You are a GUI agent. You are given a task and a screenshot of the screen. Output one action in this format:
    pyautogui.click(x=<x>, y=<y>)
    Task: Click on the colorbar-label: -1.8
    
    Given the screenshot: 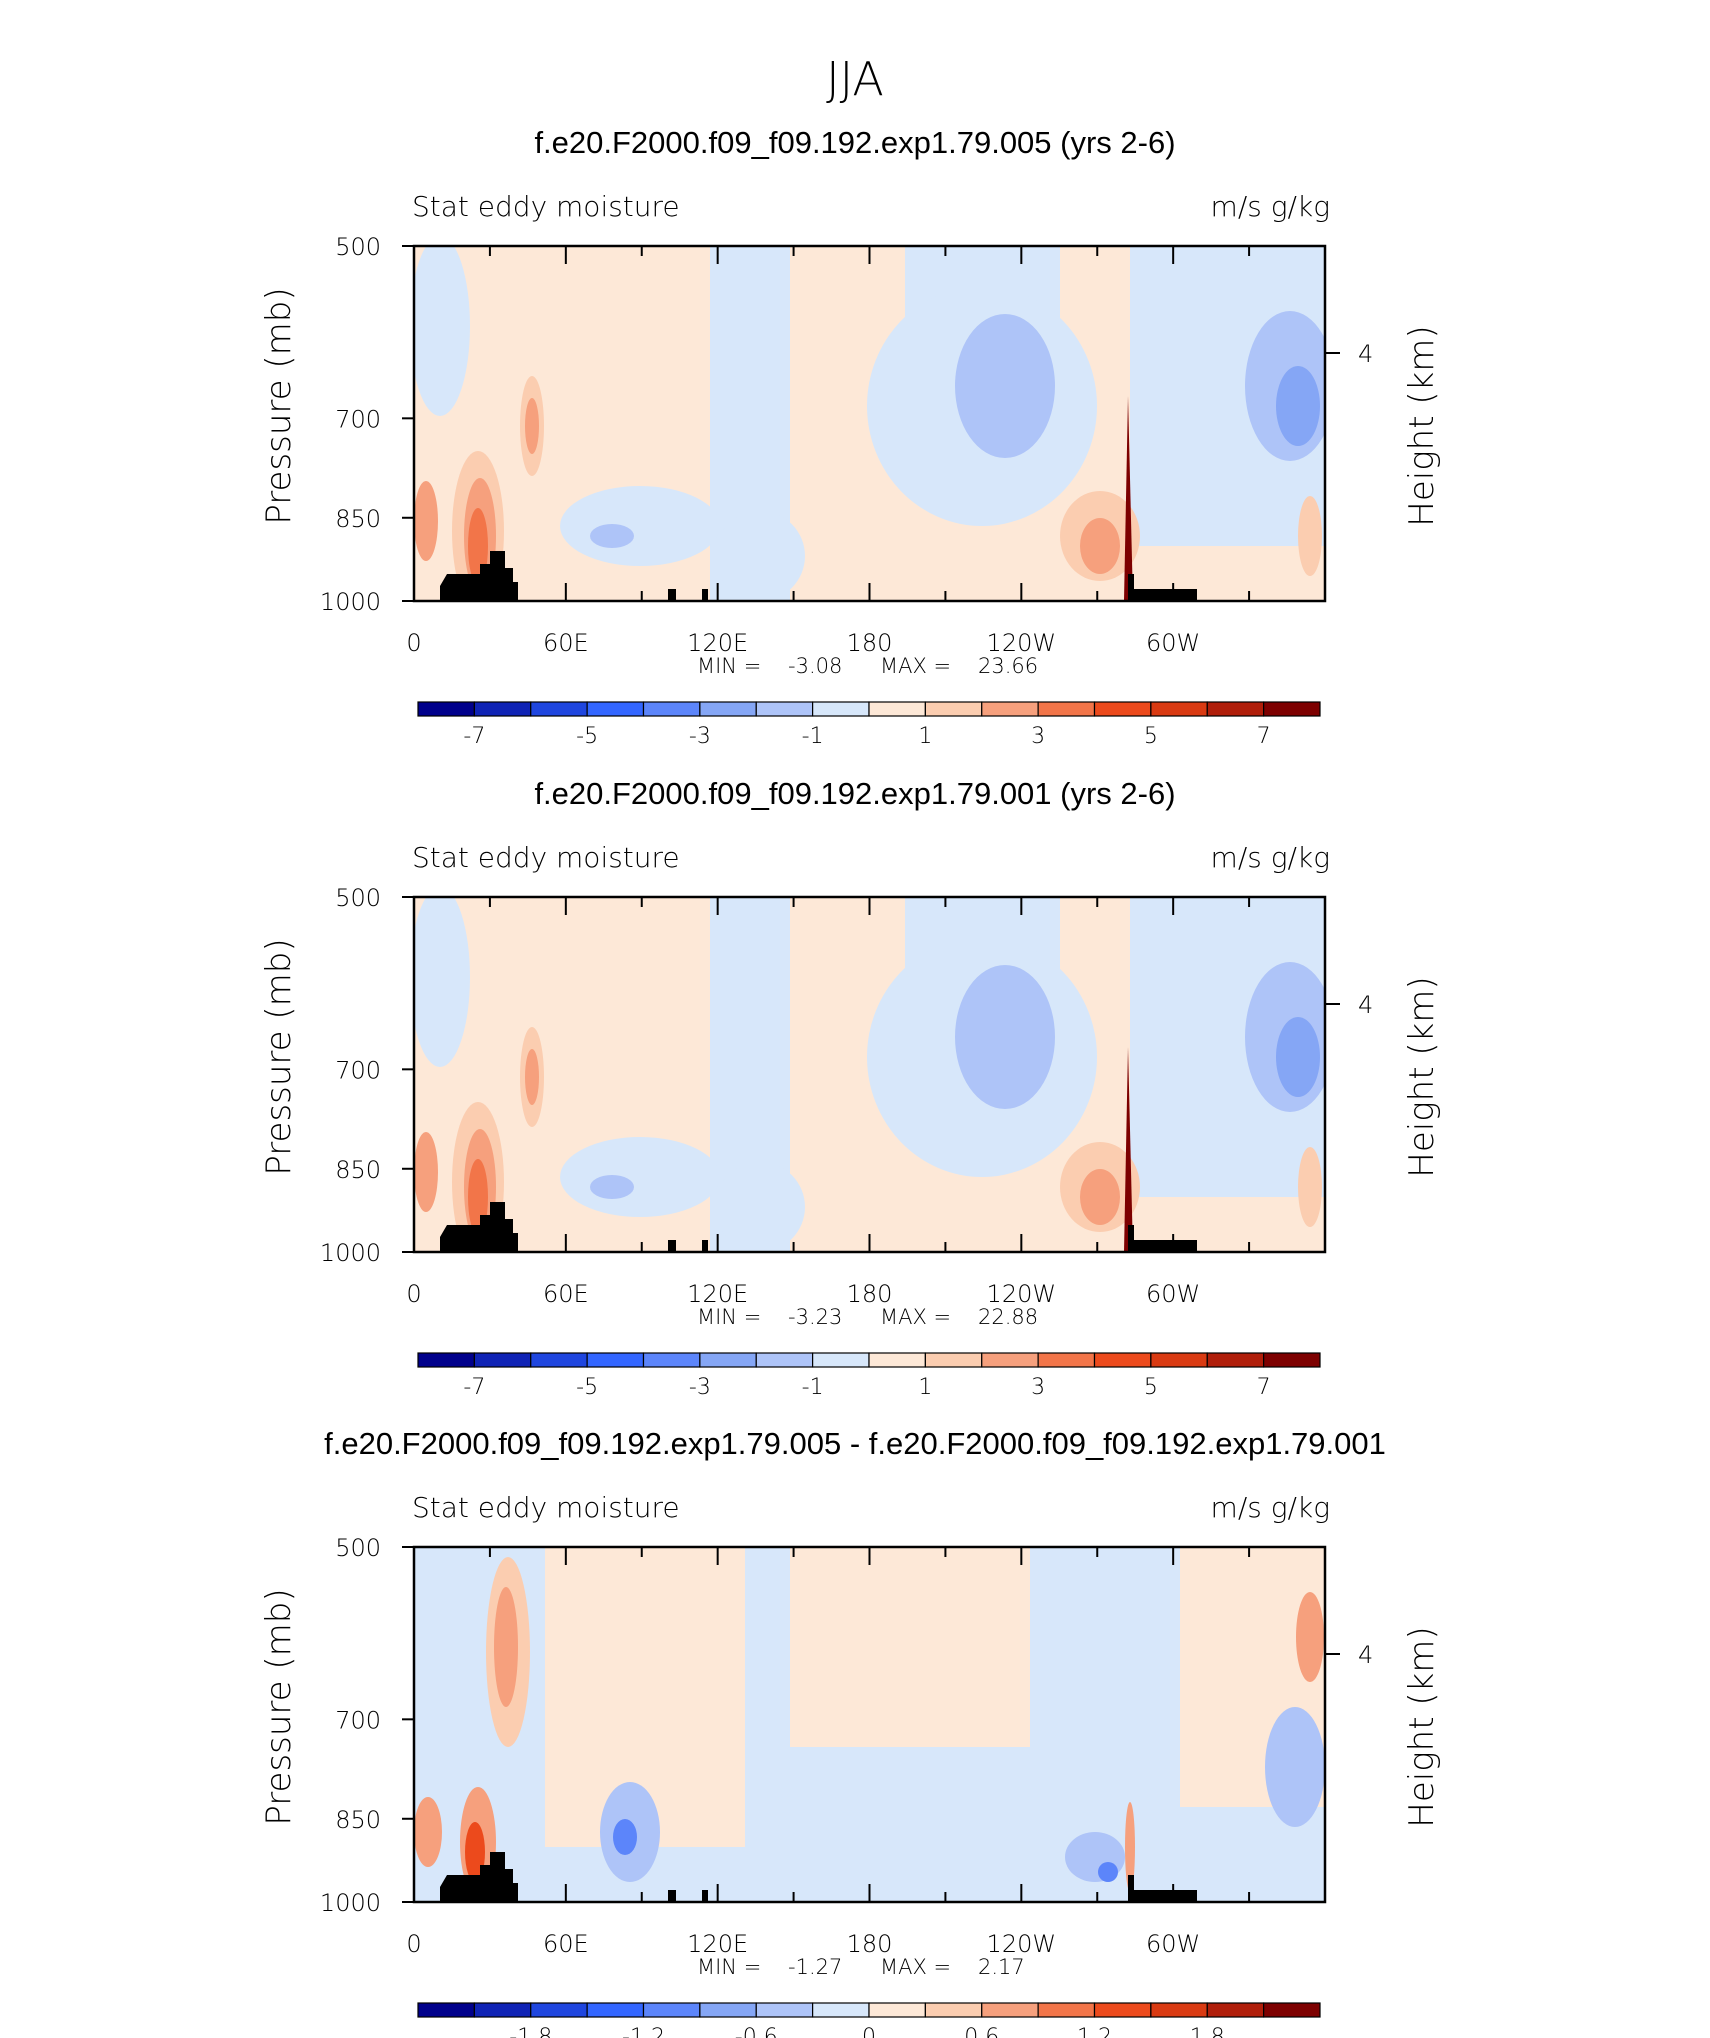 What is the action you would take?
    pyautogui.click(x=530, y=2031)
    